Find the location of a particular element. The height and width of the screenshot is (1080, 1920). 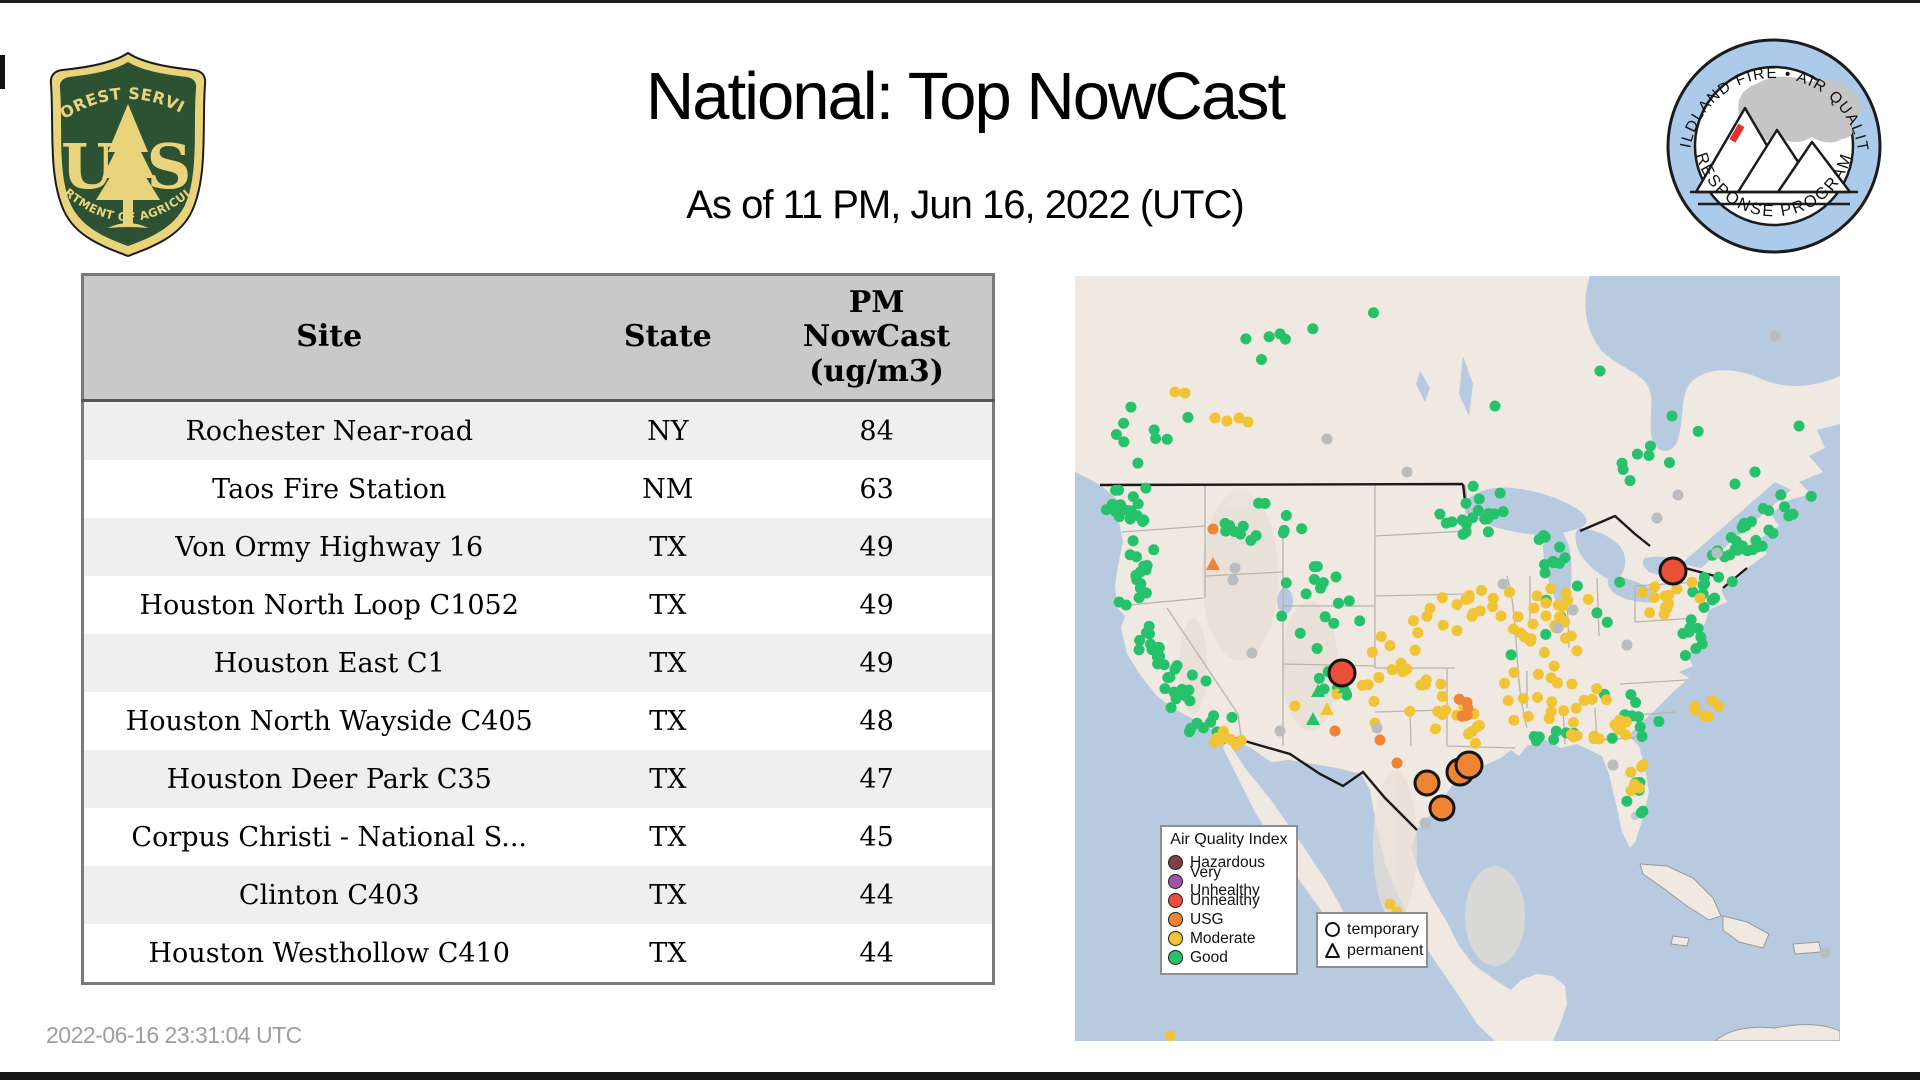

state-cell: NM is located at coordinates (668, 489).